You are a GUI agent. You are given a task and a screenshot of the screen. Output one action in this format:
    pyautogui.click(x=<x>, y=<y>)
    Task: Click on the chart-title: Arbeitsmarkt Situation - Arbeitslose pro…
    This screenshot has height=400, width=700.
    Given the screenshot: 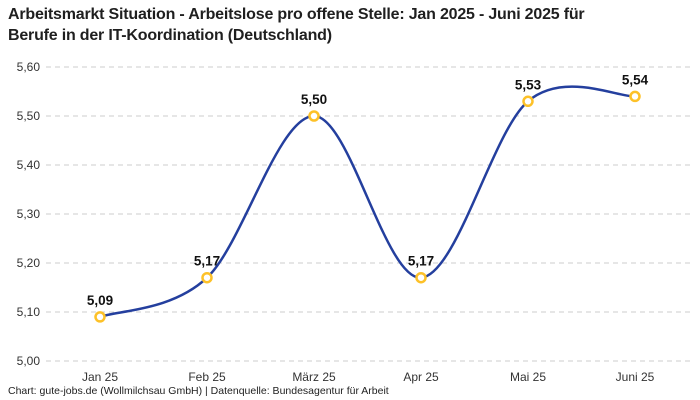 What is the action you would take?
    pyautogui.click(x=296, y=25)
    